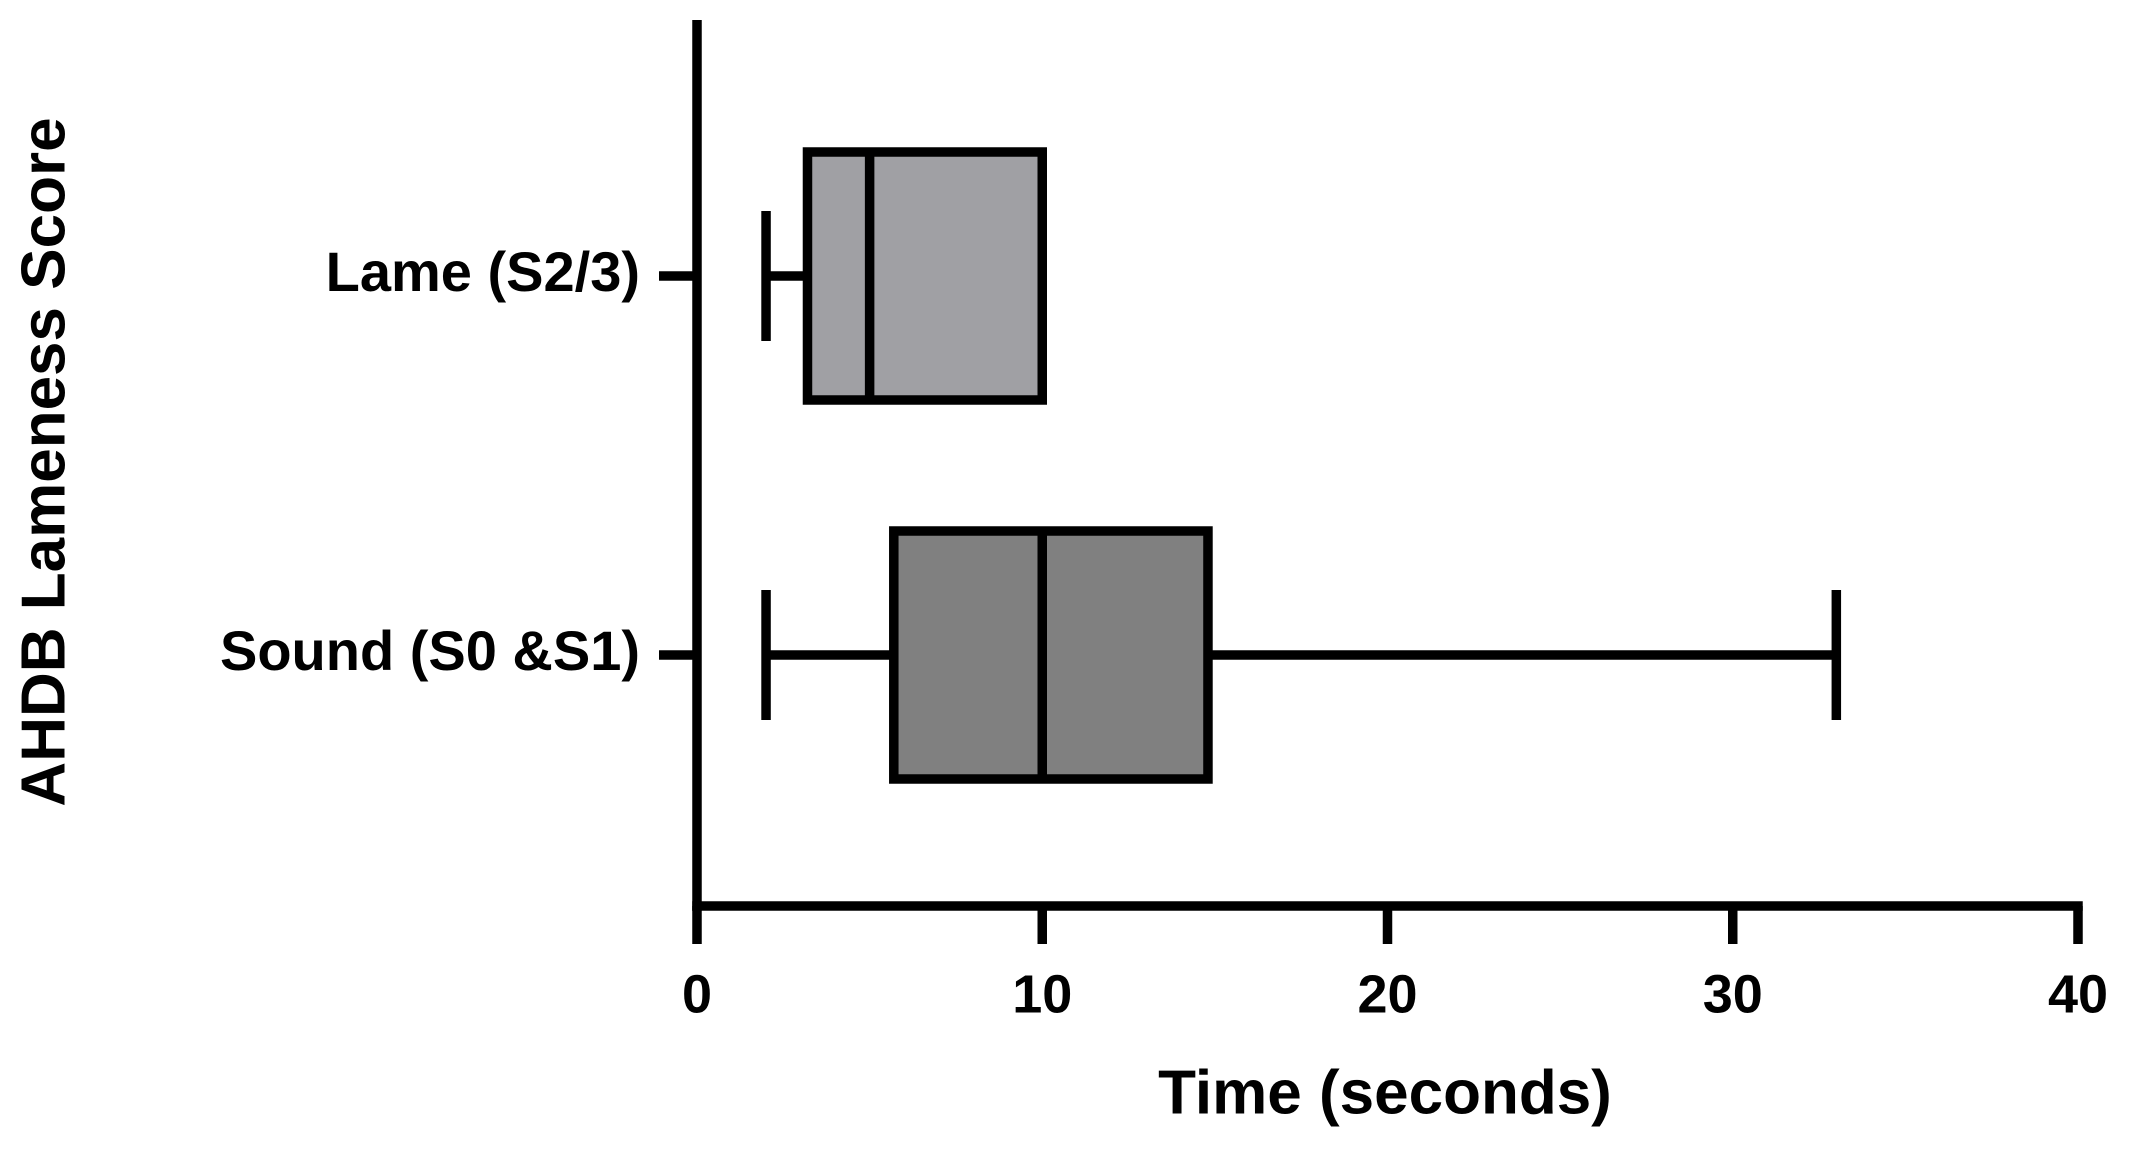 The image size is (2130, 1152). Describe the element at coordinates (1385, 1092) in the screenshot. I see `x-axis-title: Time (seconds)` at that location.